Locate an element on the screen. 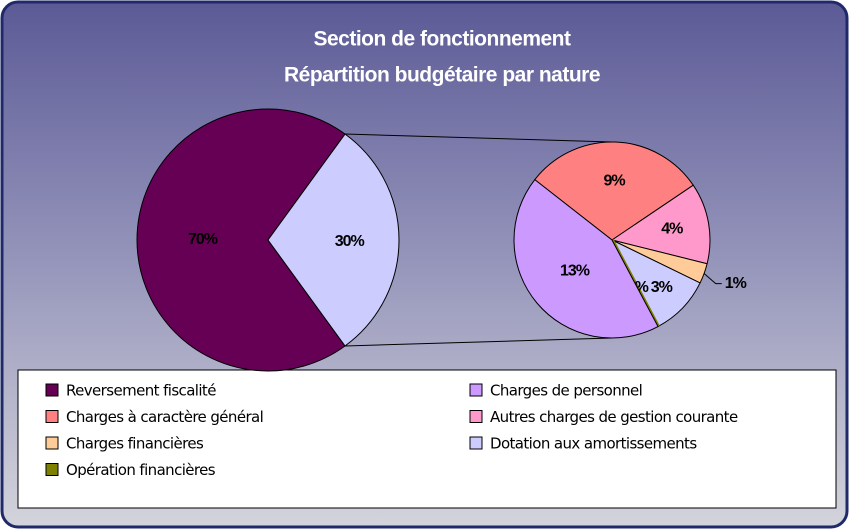  chart-subtitle: Répartition budgétaire par nature is located at coordinates (442, 75).